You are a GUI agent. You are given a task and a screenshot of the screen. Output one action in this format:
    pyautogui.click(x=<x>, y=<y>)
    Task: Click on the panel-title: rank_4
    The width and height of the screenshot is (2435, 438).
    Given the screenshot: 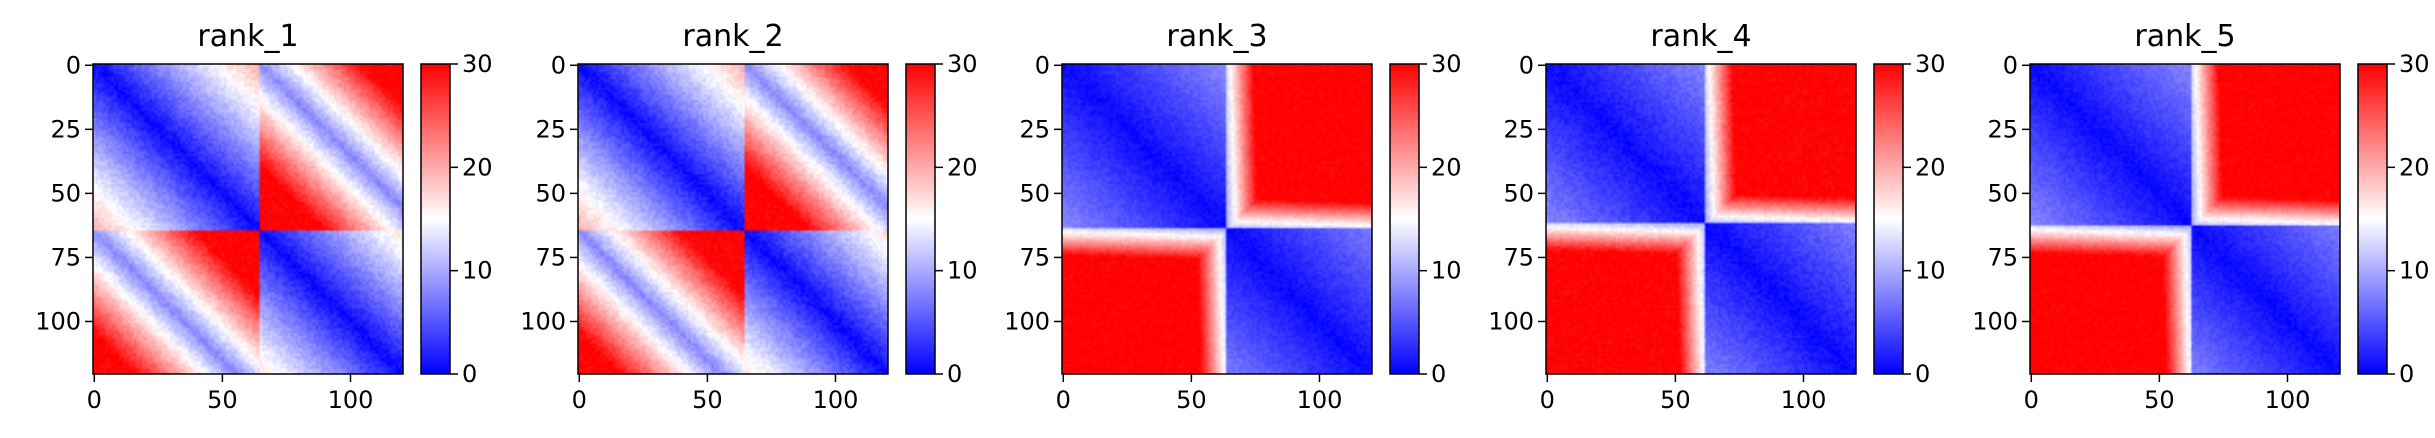 What is the action you would take?
    pyautogui.click(x=1700, y=36)
    